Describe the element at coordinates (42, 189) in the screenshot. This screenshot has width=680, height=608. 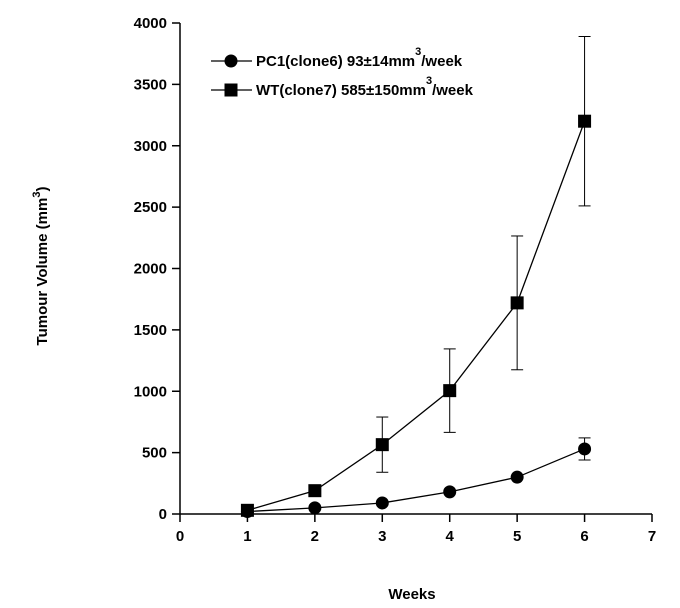
I see `y-axis-title-end: )` at that location.